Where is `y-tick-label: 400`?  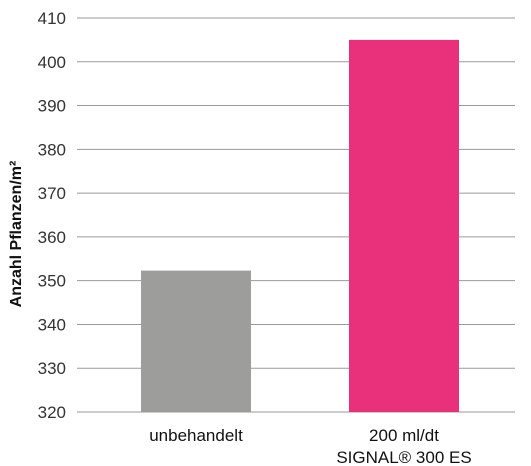
y-tick-label: 400 is located at coordinates (52, 62).